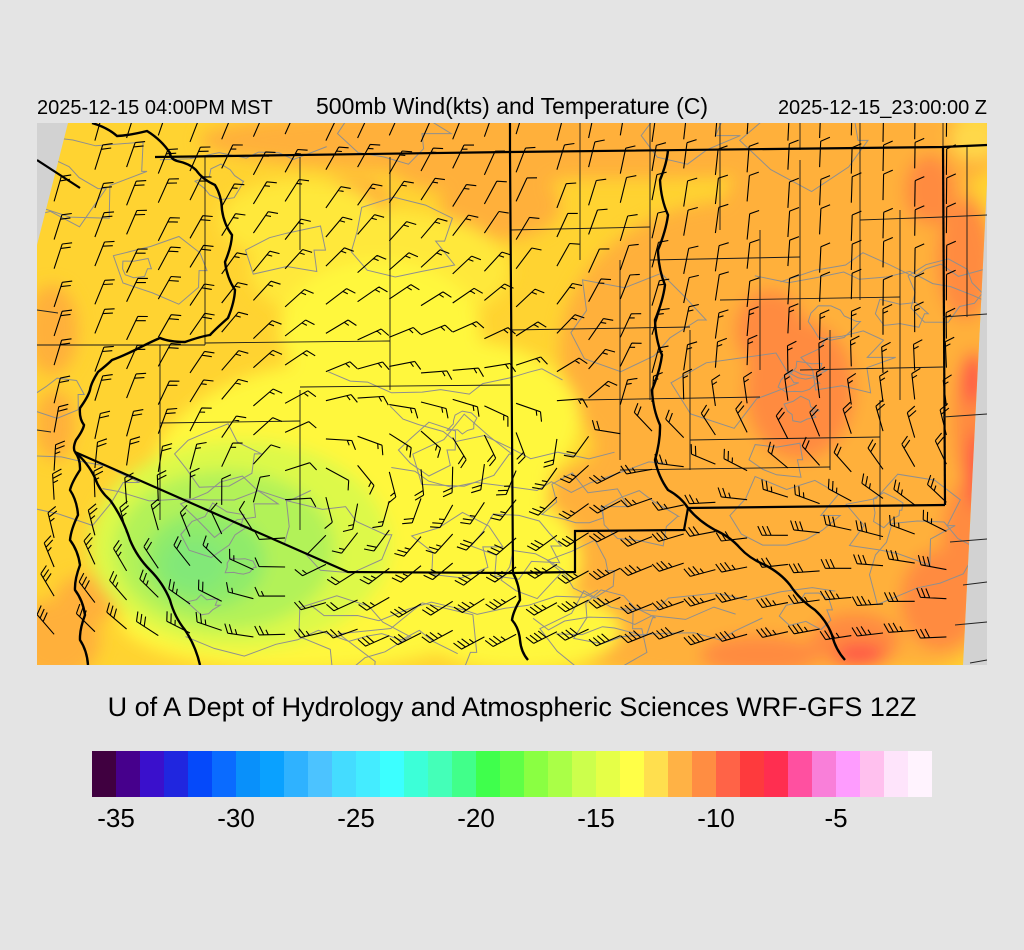 This screenshot has height=950, width=1024. What do you see at coordinates (155, 108) in the screenshot?
I see `run-init-timestamp: 2025-12-15 04:00PM MST` at bounding box center [155, 108].